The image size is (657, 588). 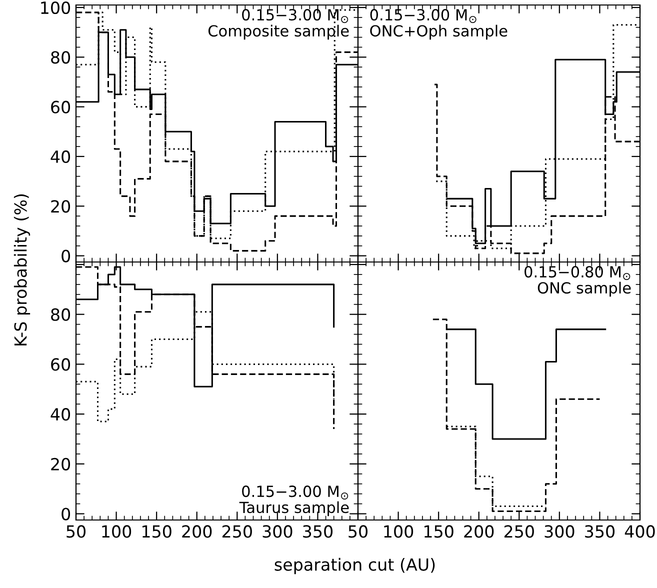 What do you see at coordinates (22, 270) in the screenshot?
I see `y-axis-title: K-S probability (%)` at bounding box center [22, 270].